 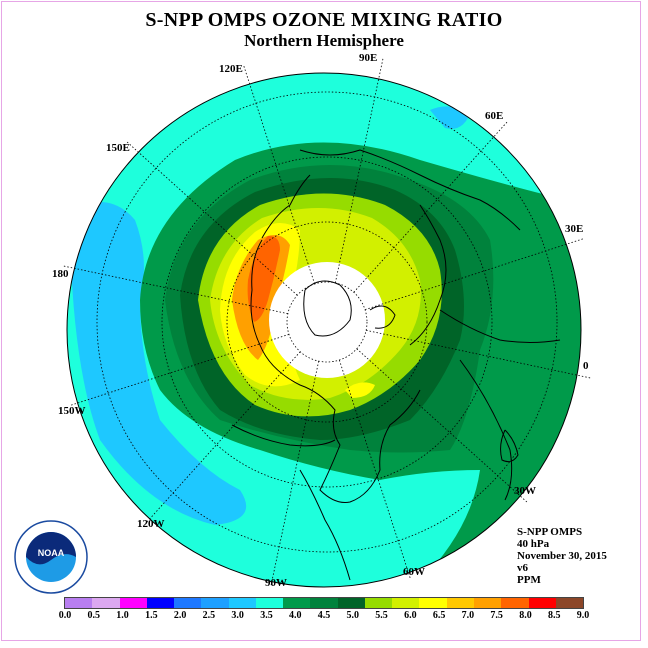 I want to click on info-instrument: S-NPP OMPS, so click(x=550, y=532).